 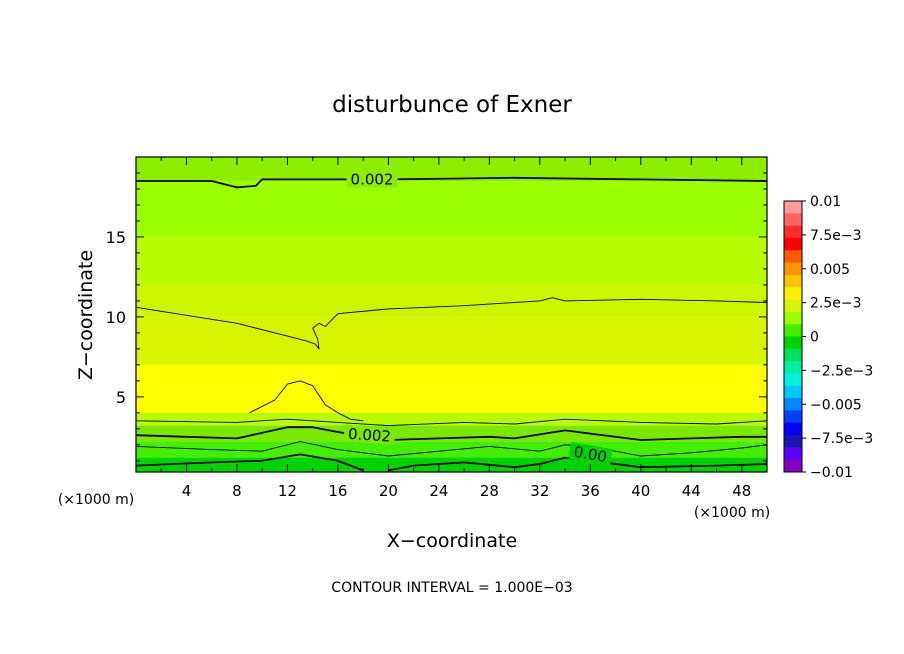 I want to click on colorbar-label: 0, so click(x=814, y=338).